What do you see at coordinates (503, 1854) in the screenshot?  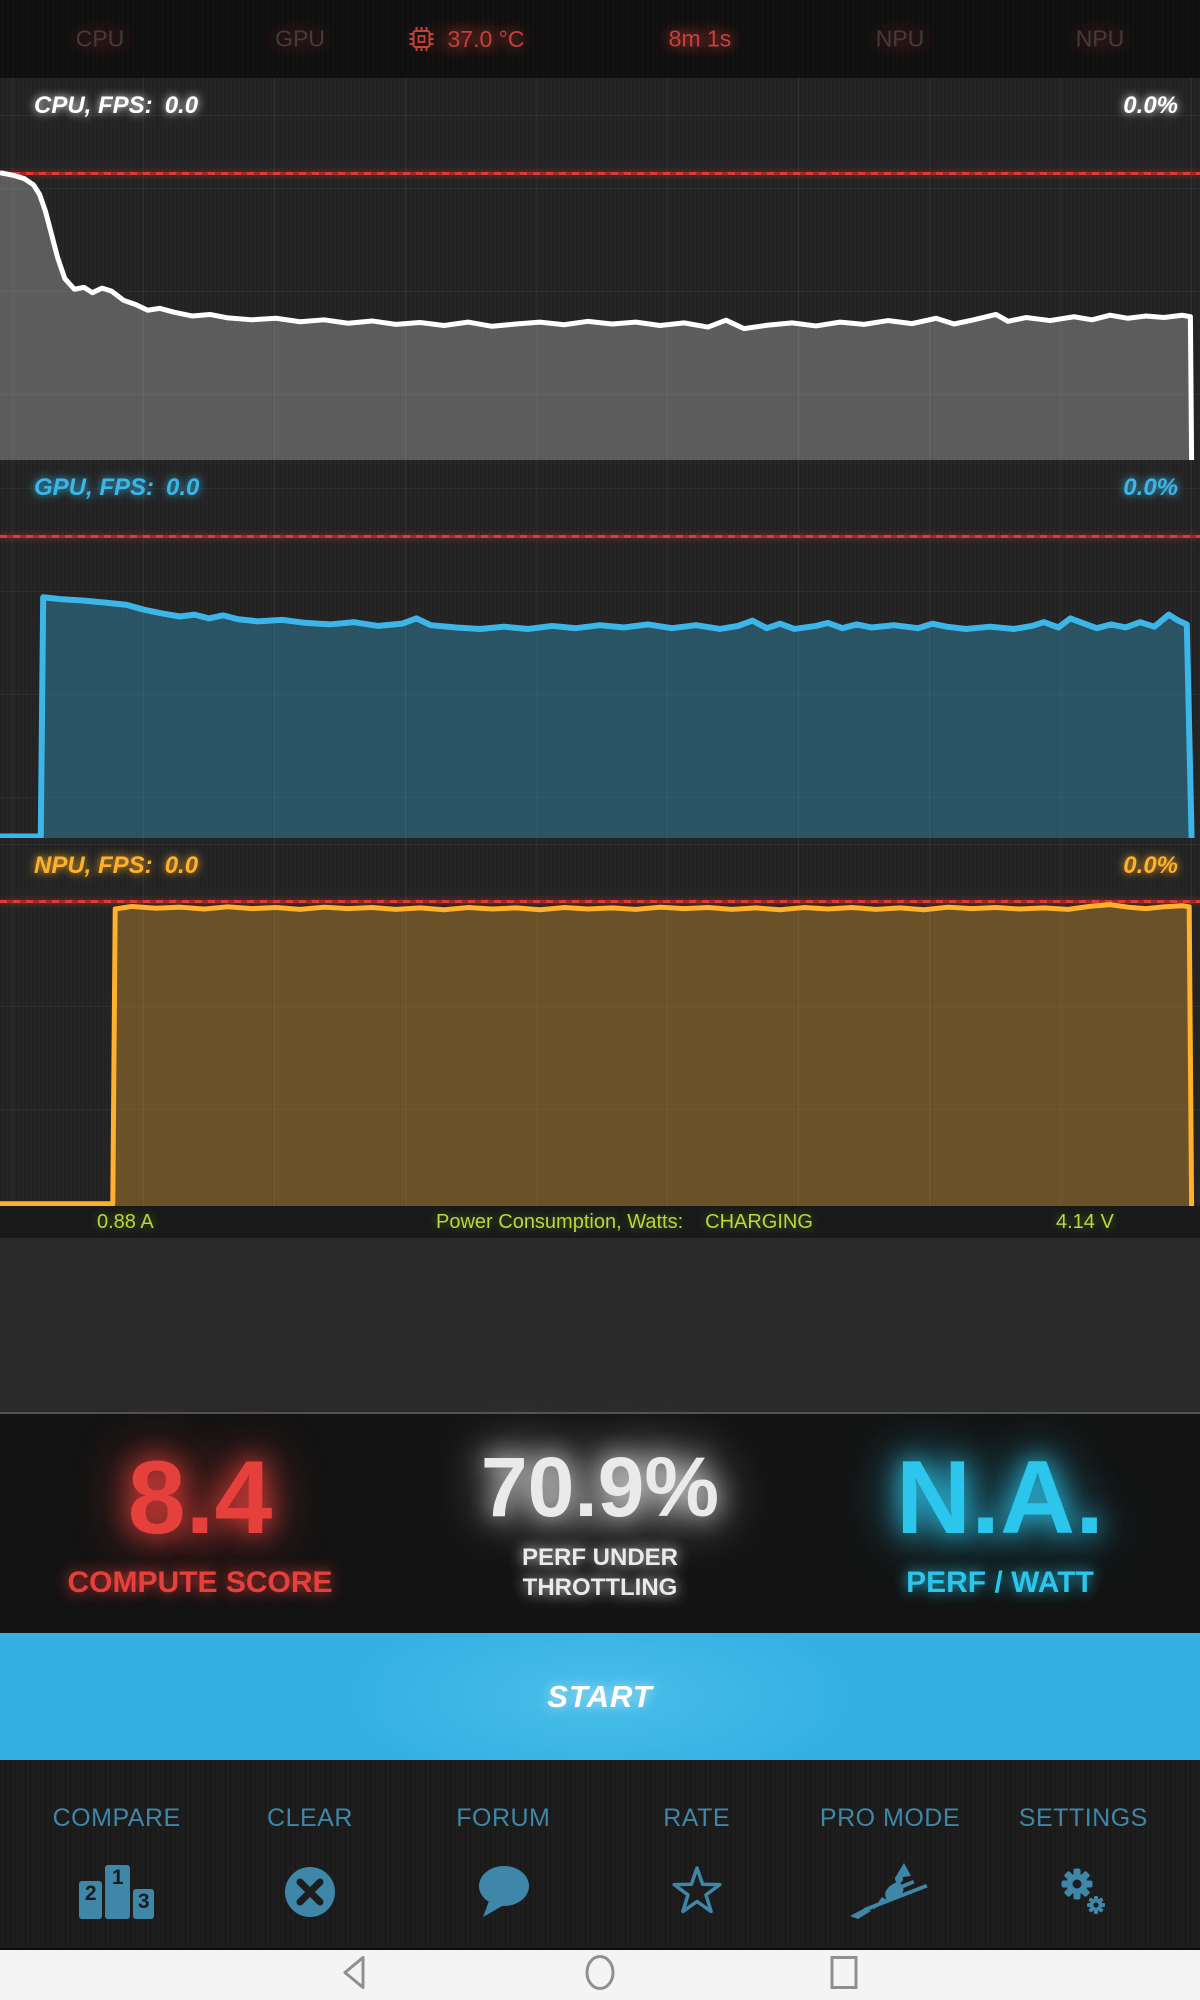 I see `forum-button: FORUM` at bounding box center [503, 1854].